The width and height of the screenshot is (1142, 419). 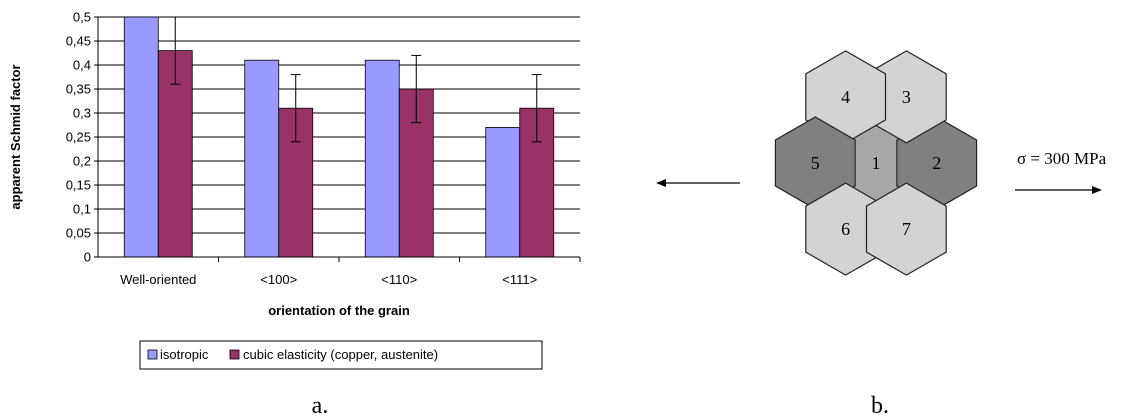 I want to click on grain-label-3: 3, so click(x=906, y=97).